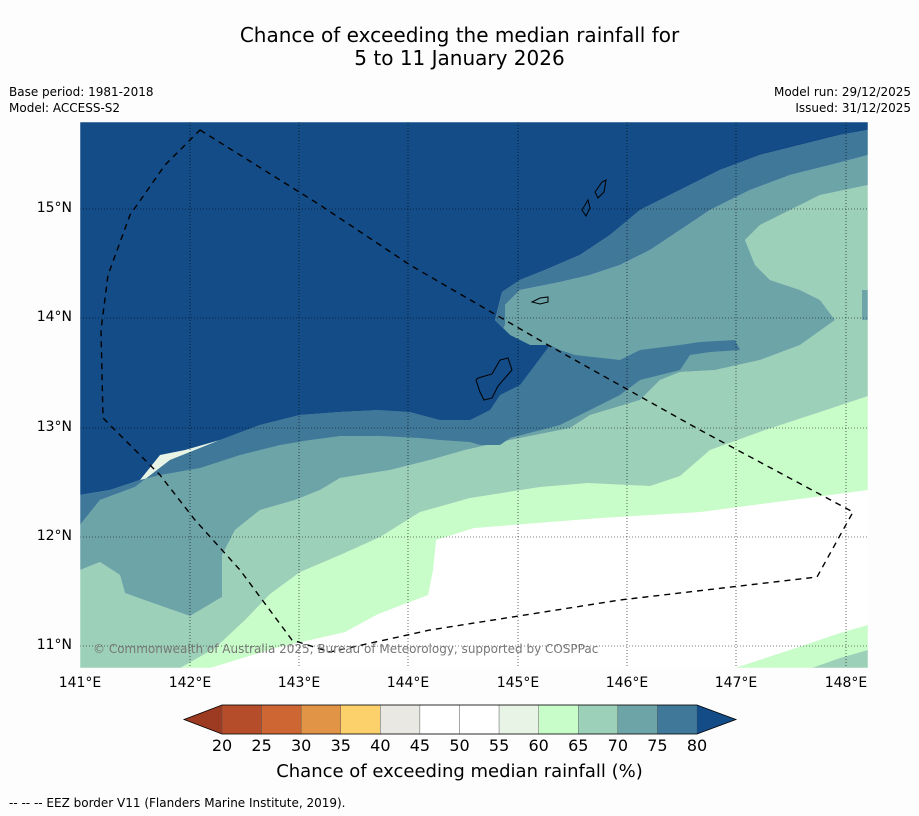  What do you see at coordinates (54, 645) in the screenshot?
I see `lat-label-11n: 11°N` at bounding box center [54, 645].